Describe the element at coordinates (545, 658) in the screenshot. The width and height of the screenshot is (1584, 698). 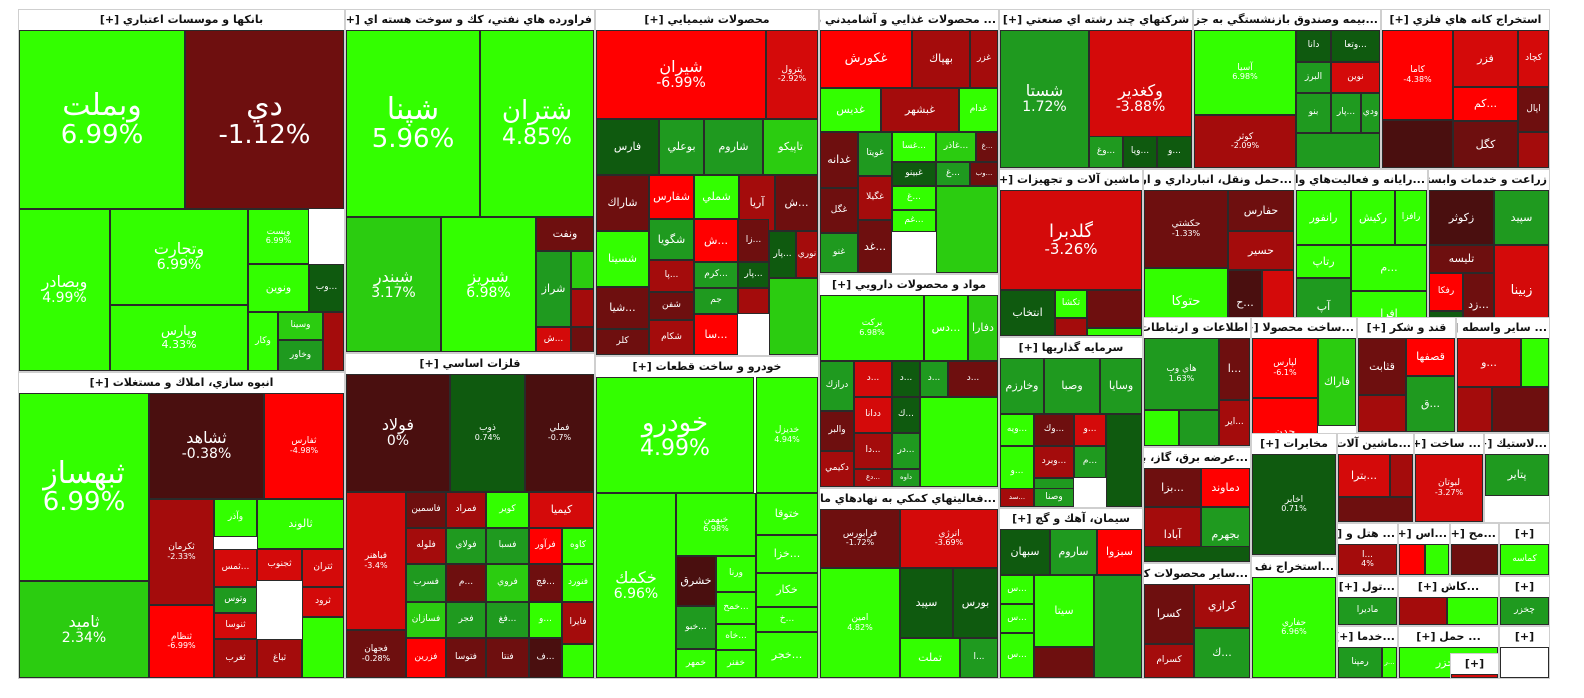
I see `stock-tile: ...ف` at that location.